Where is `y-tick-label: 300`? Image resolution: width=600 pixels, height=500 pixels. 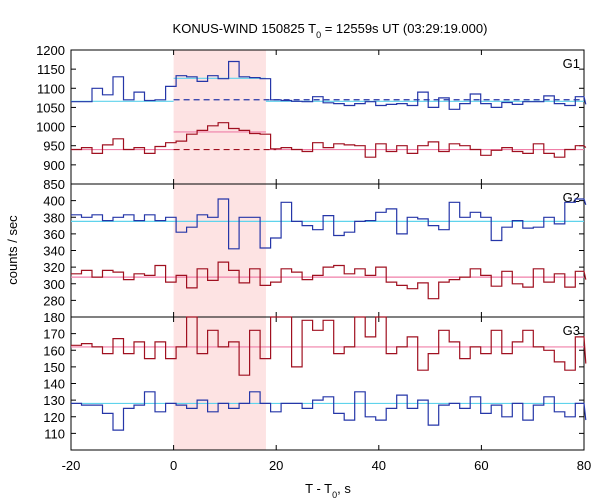
y-tick-label: 300 is located at coordinates (54, 284).